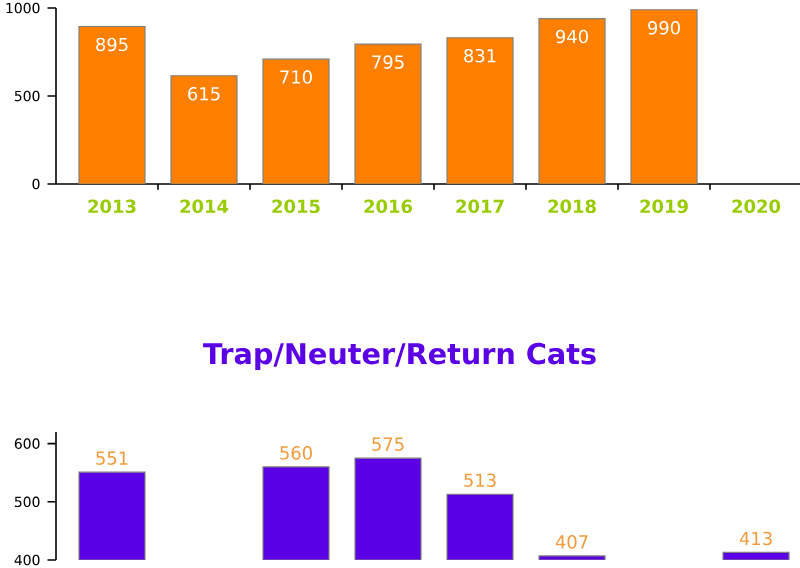 The width and height of the screenshot is (800, 568). I want to click on chart-title: Trap/Neuter/Return Cats, so click(399, 356).